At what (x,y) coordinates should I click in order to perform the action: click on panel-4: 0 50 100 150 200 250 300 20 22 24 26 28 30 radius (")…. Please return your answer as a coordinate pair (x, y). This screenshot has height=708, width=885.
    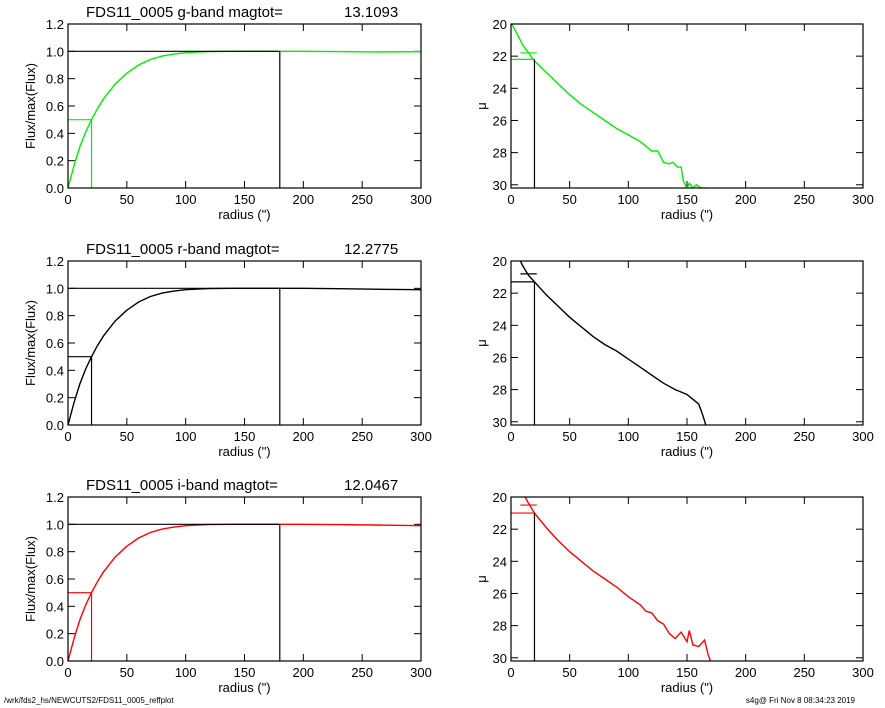
    Looking at the image, I should click on (674, 356).